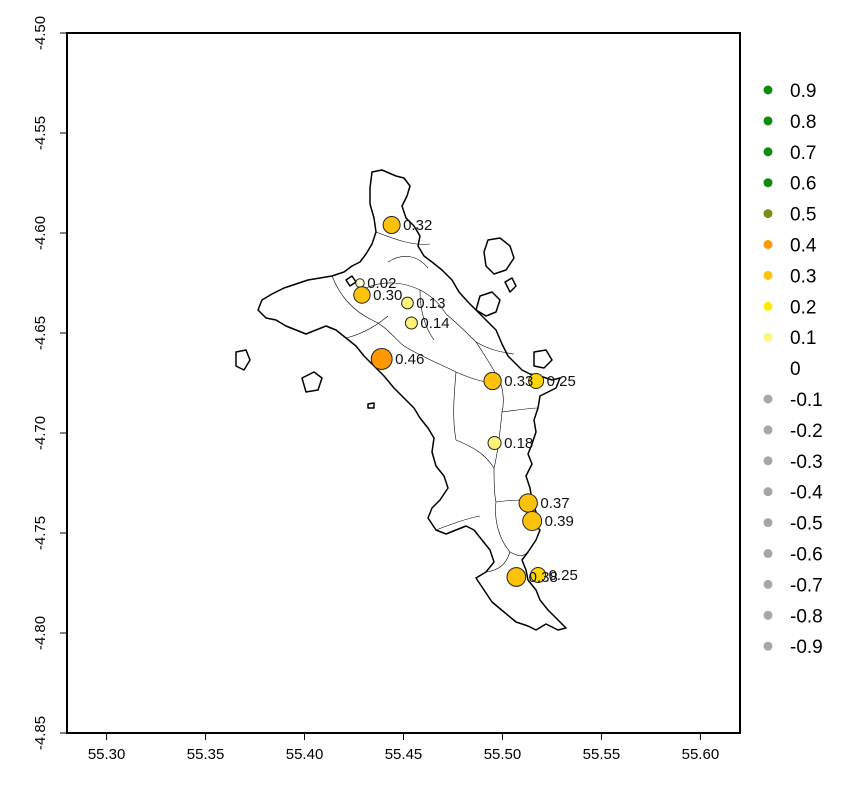 This screenshot has height=786, width=847. I want to click on data-point-label: 0.37, so click(554, 503).